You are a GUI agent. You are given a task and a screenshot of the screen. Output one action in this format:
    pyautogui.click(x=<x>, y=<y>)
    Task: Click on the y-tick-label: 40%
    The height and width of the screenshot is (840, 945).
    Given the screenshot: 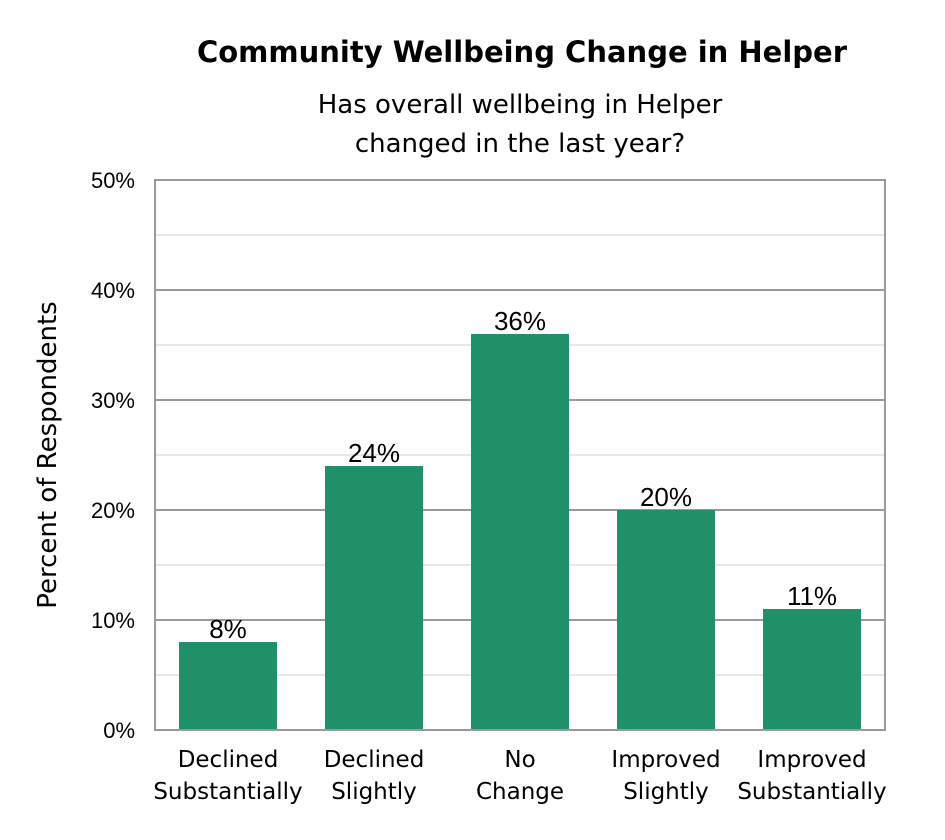 What is the action you would take?
    pyautogui.click(x=113, y=290)
    